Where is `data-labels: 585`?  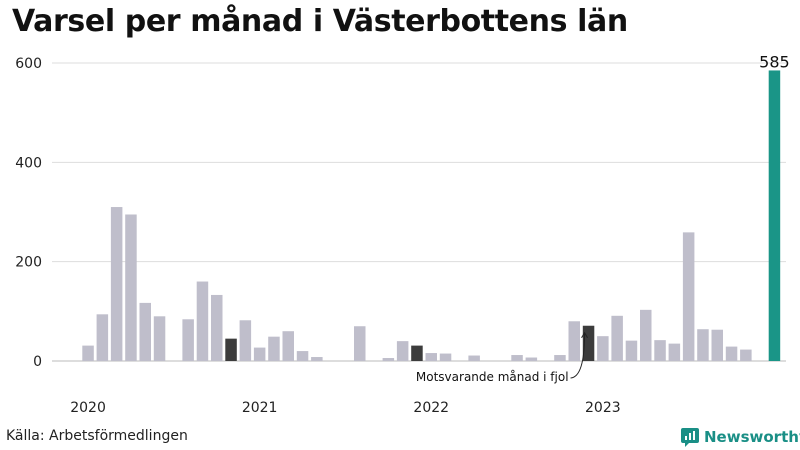 data-labels: 585 is located at coordinates (774, 61).